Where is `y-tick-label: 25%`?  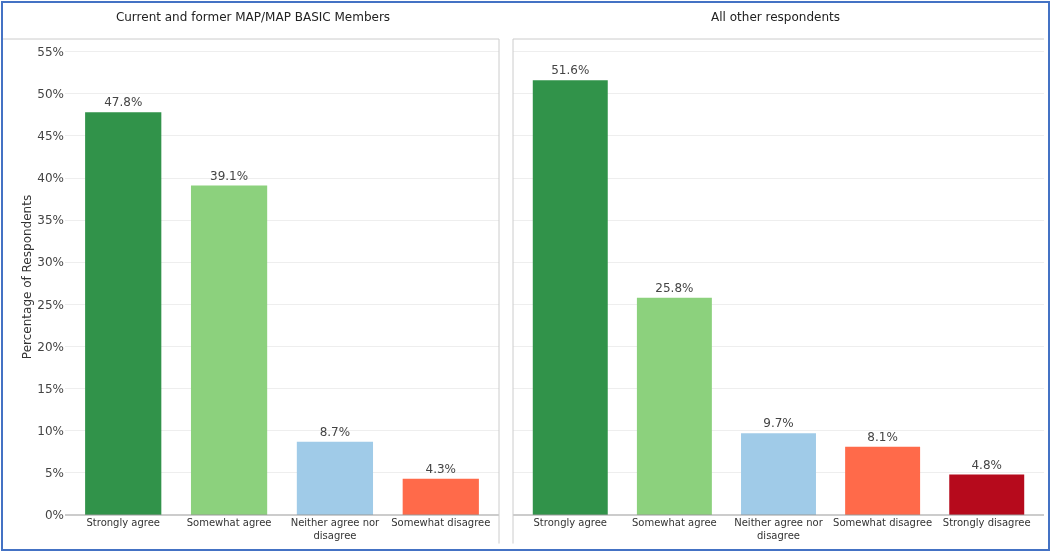
y-tick-label: 25% is located at coordinates (50, 304).